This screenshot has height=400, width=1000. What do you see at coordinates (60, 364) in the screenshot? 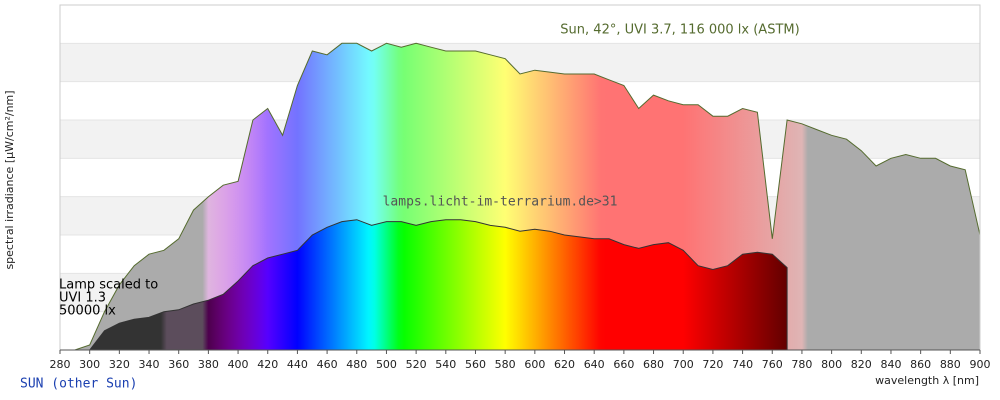
I see `x-tick-label: 280` at bounding box center [60, 364].